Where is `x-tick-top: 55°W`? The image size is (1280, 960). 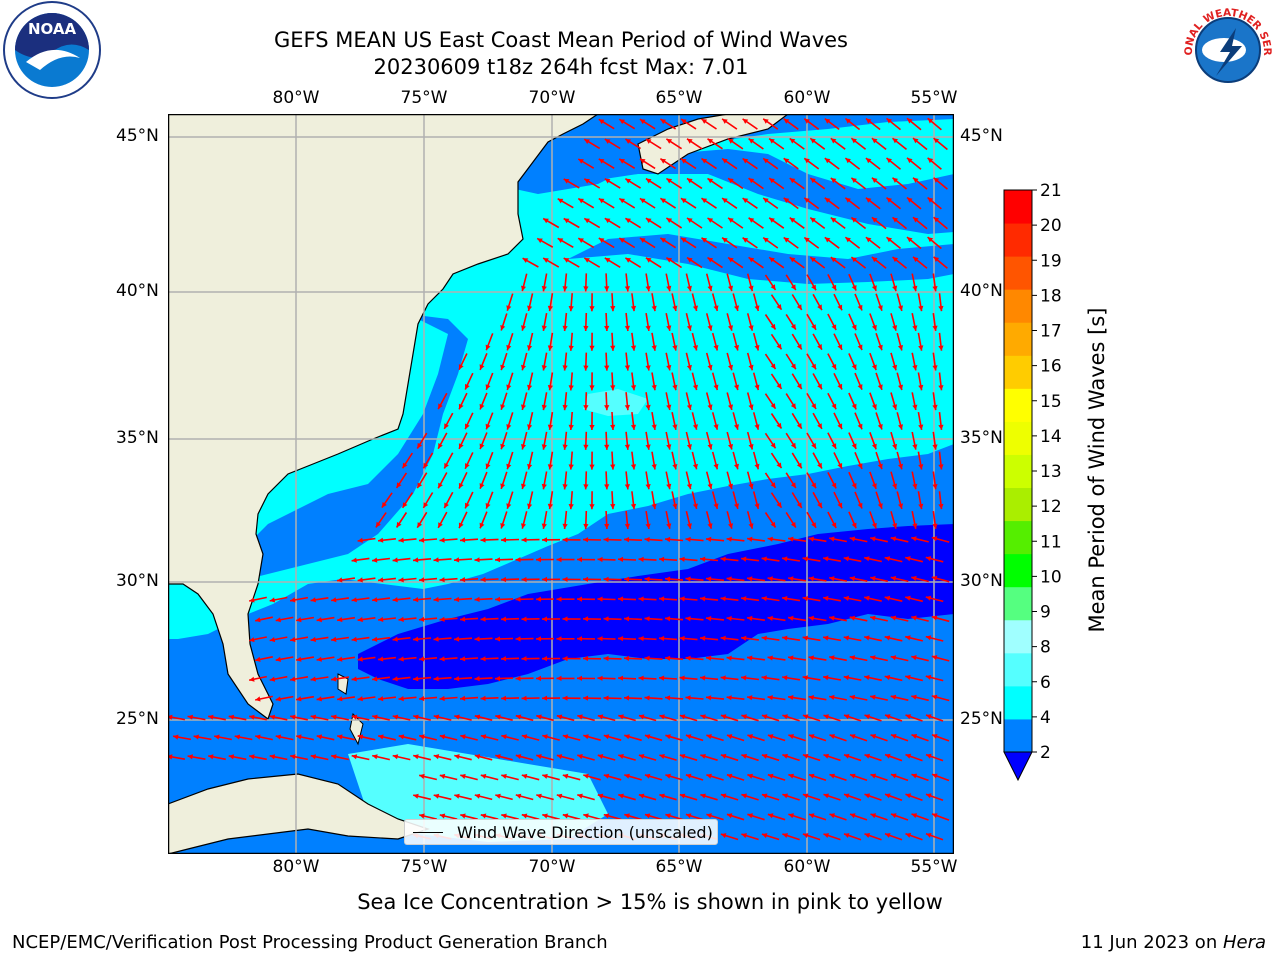 x-tick-top: 55°W is located at coordinates (934, 98).